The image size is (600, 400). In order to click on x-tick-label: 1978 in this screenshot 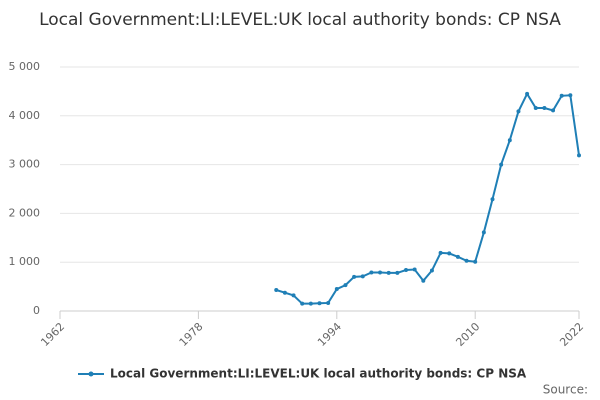, I will do `click(191, 334)`.